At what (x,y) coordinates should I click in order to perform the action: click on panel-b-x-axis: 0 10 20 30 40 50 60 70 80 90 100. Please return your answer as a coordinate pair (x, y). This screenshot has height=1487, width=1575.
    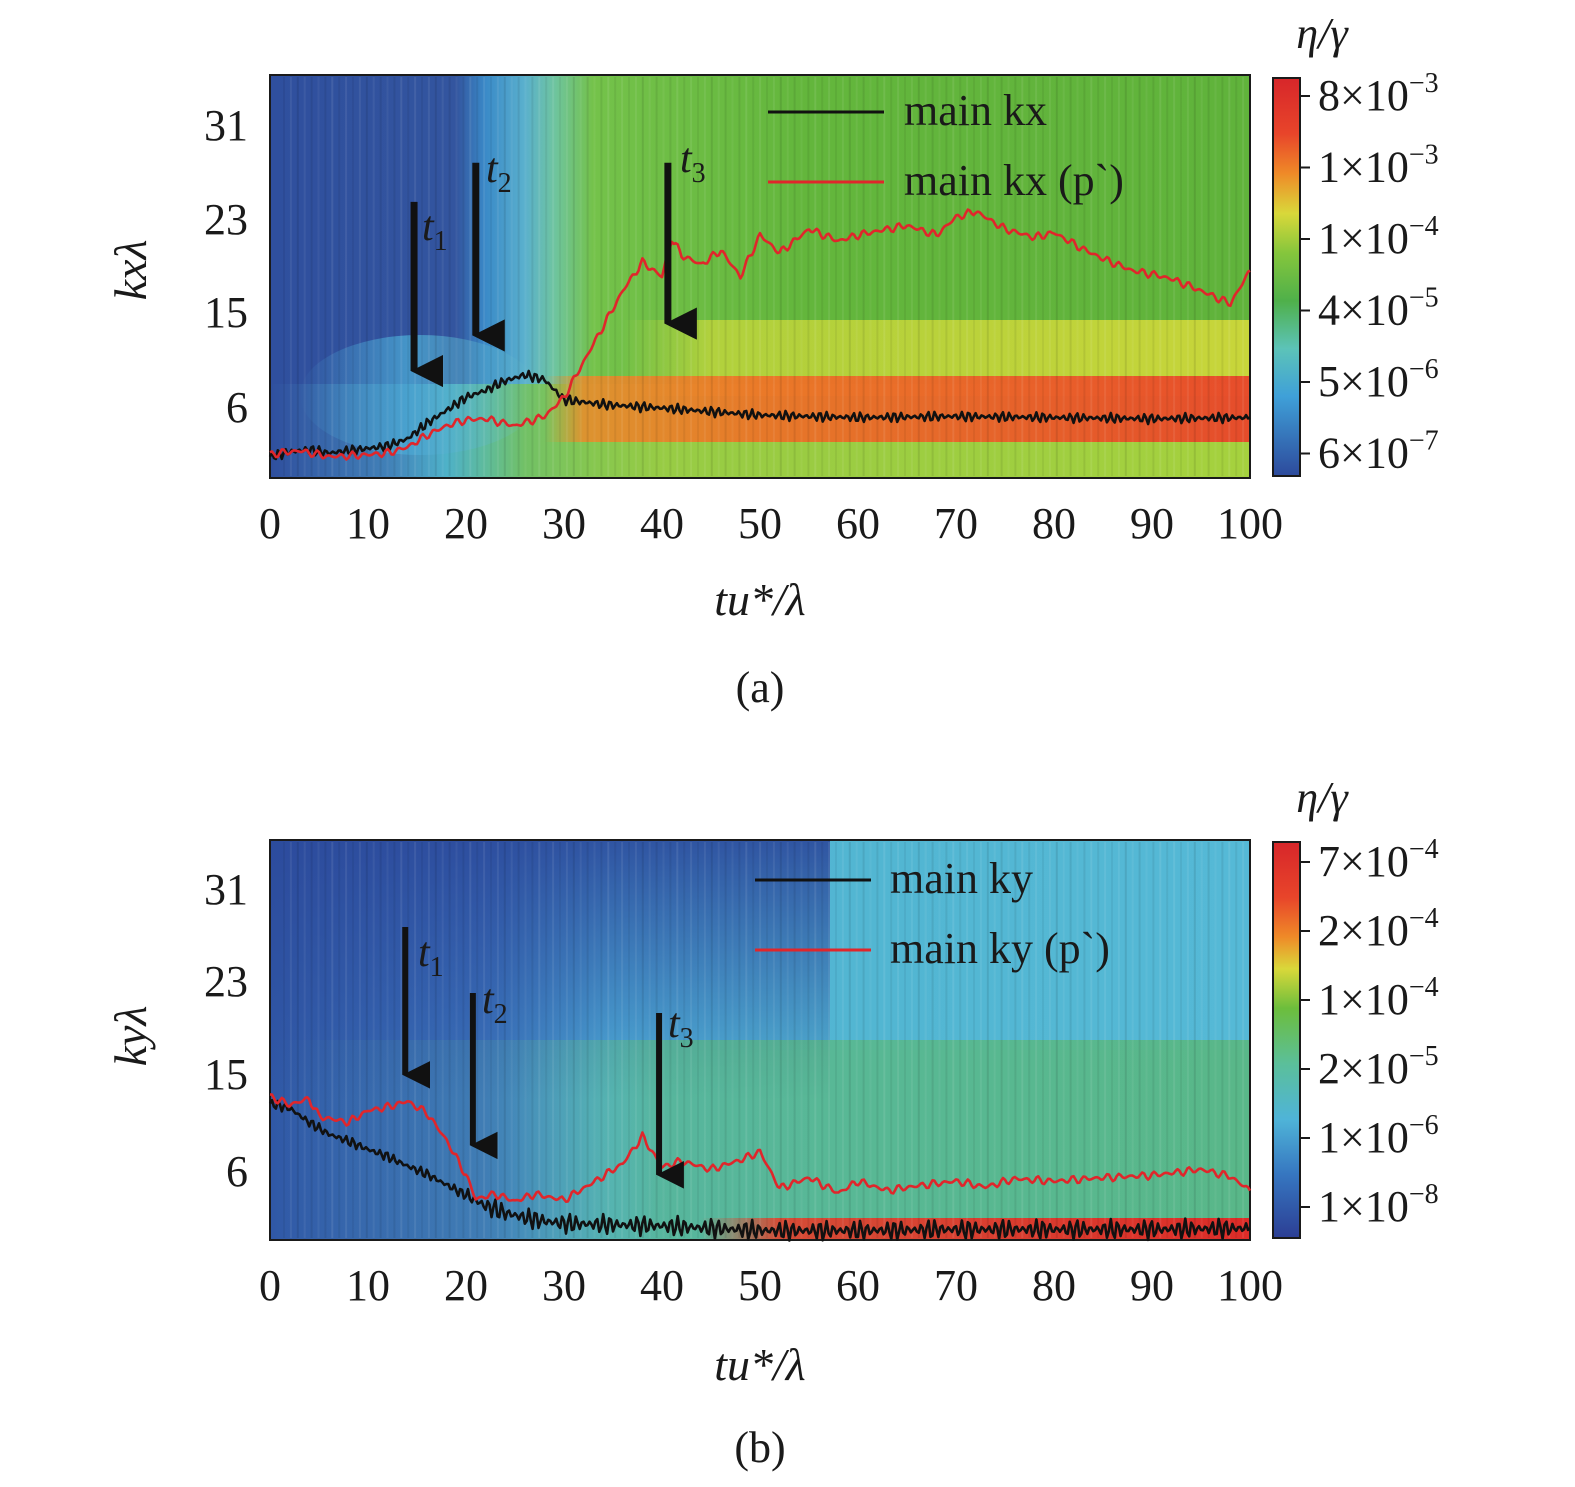
    Looking at the image, I should click on (771, 1285).